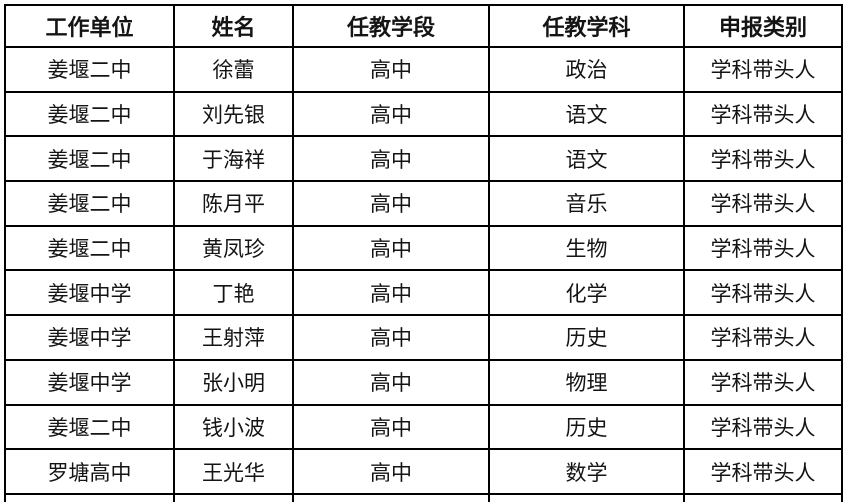 Image resolution: width=845 pixels, height=502 pixels. I want to click on table-row: 姜堰中学 丁艳 高中 化学 学科带头人, so click(423, 293).